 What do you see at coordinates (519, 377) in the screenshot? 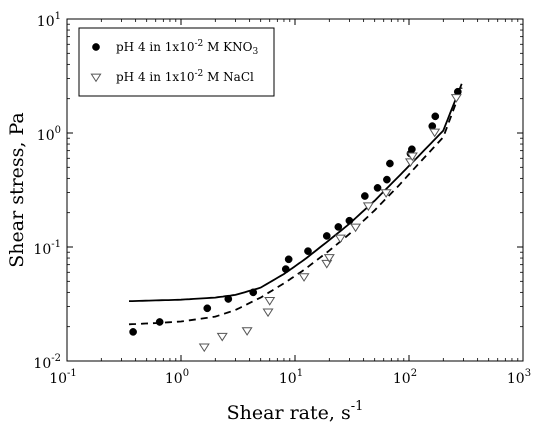
I see `x-tick-label: 10³` at bounding box center [519, 377].